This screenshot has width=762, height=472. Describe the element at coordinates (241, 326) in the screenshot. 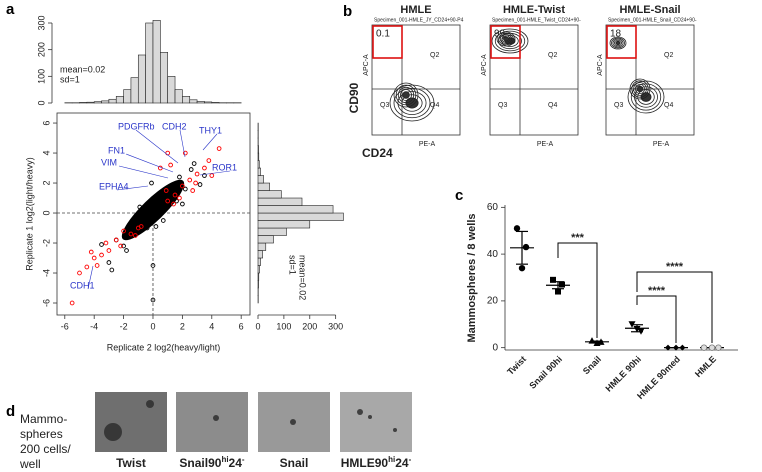

I see `x-tick-label: 6` at that location.